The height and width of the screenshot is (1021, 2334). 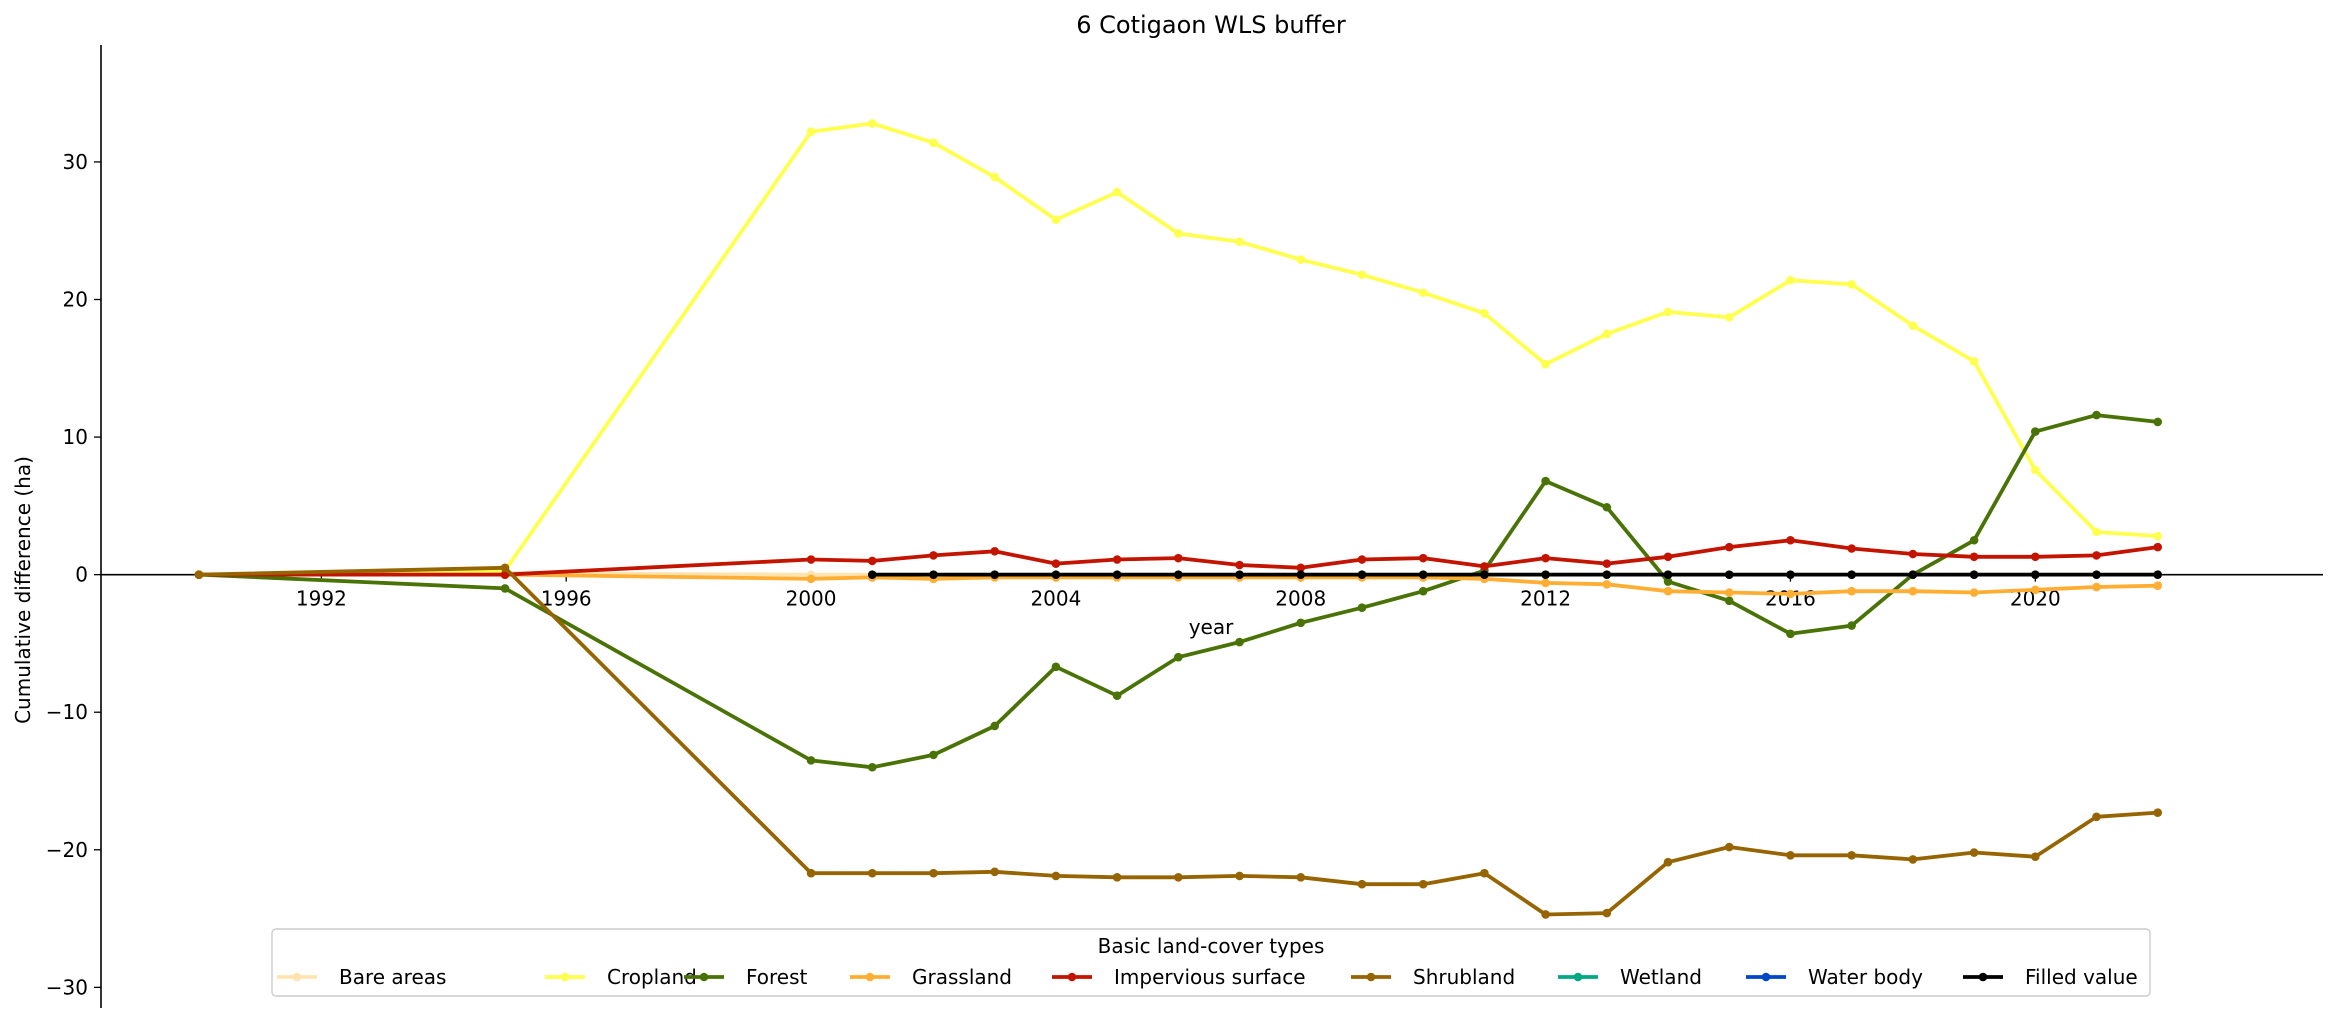 I want to click on legend-item-wetland: Wetland, so click(x=1630, y=977).